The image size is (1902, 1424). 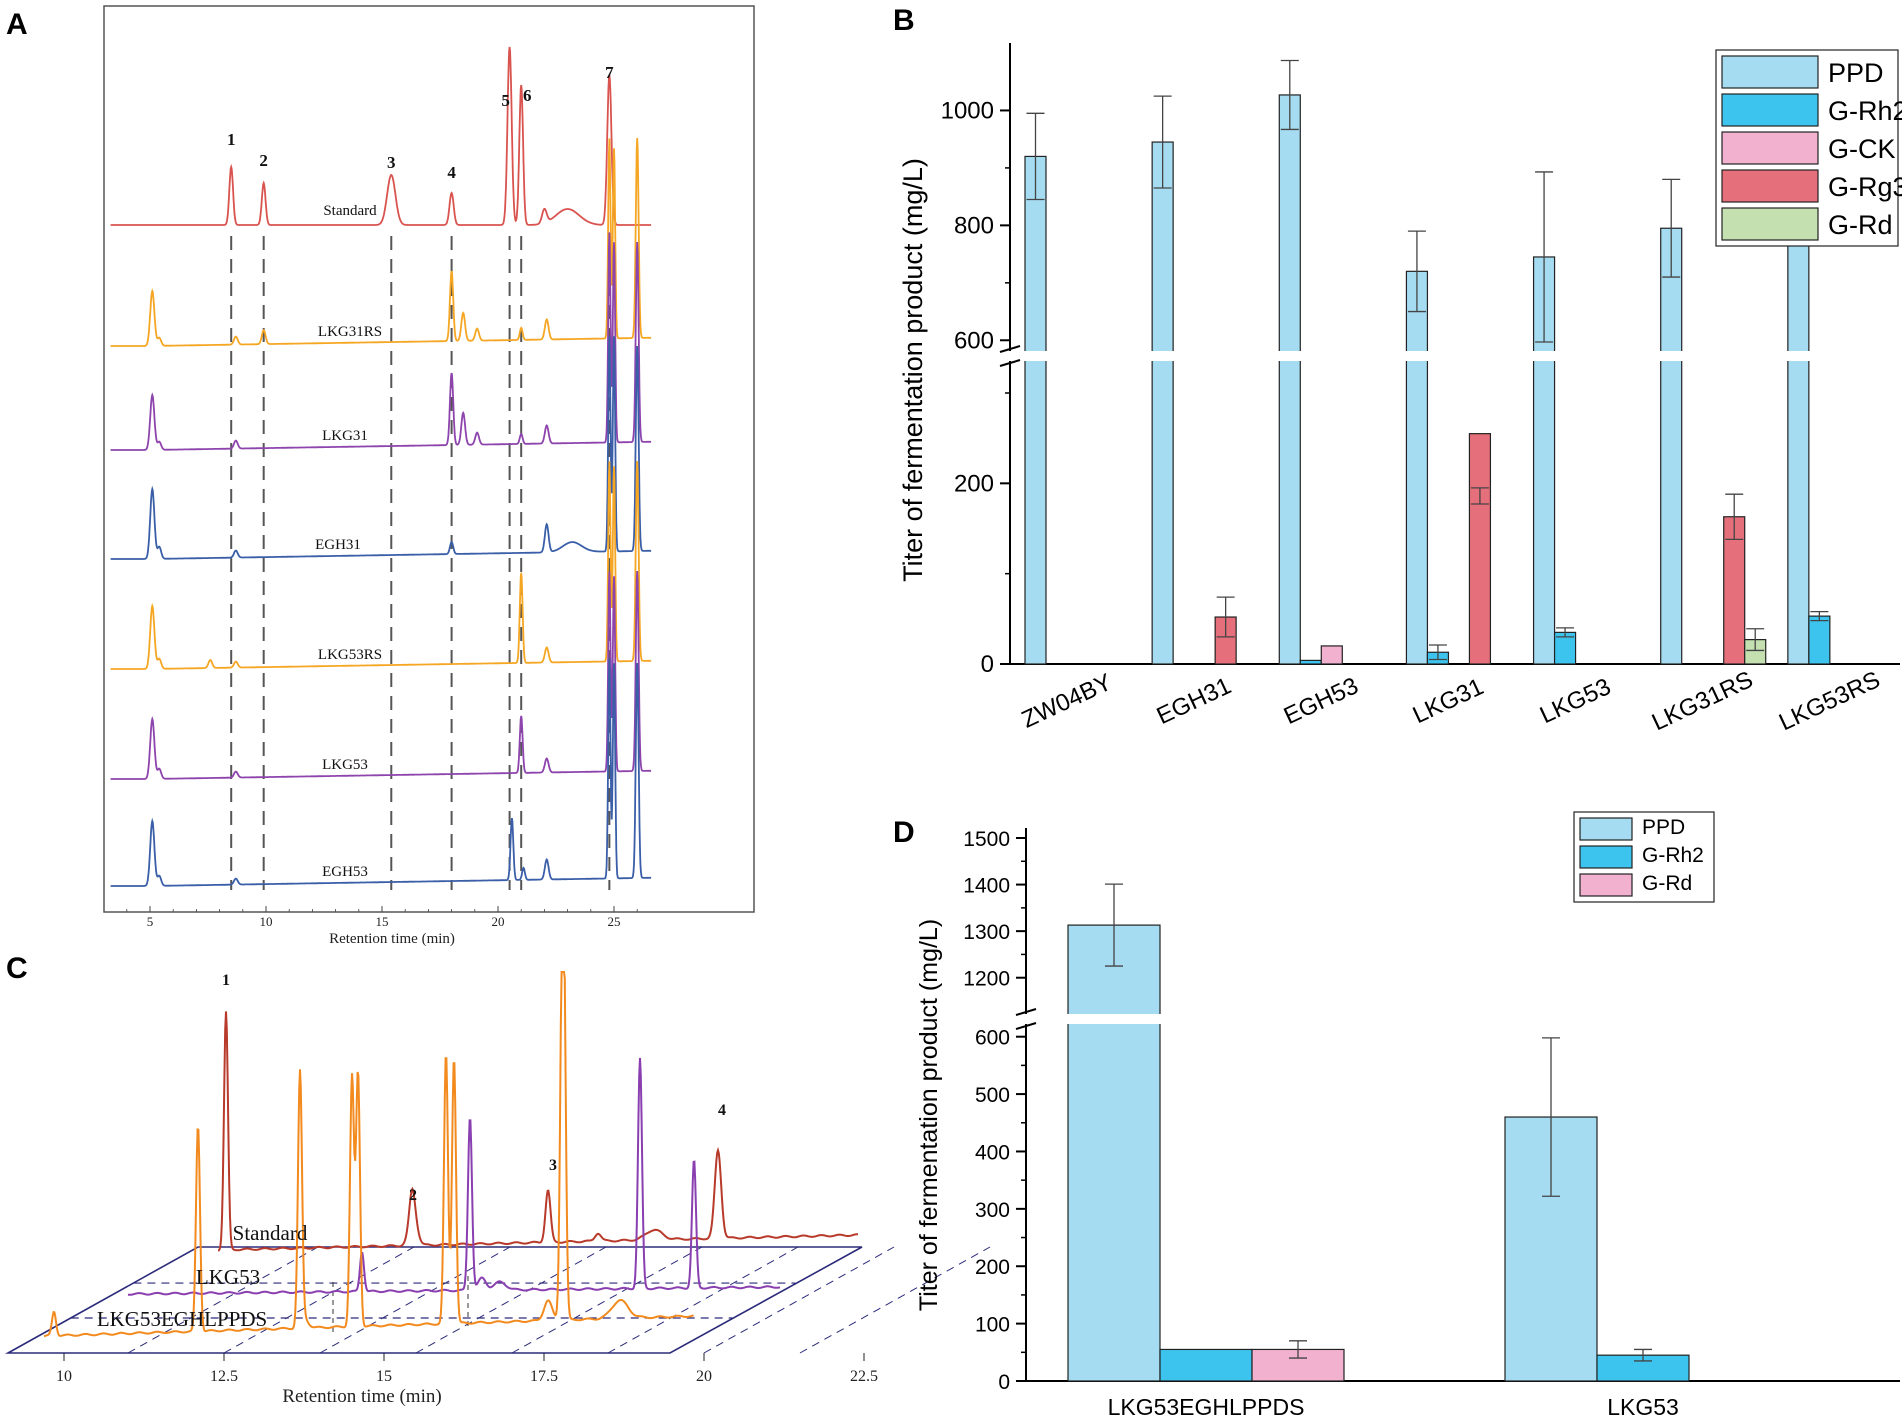 What do you see at coordinates (1606, 829) in the screenshot?
I see `d-plot-legend-swatch-ppd` at bounding box center [1606, 829].